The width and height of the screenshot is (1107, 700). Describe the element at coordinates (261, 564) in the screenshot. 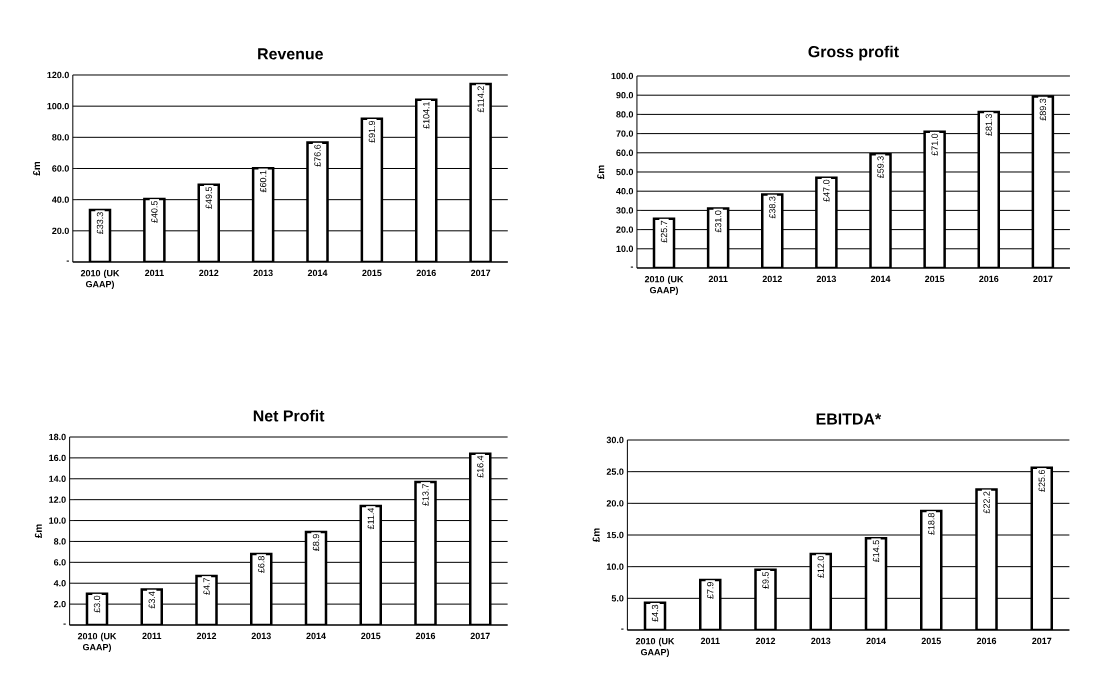

I see `data-label: £6.8` at that location.